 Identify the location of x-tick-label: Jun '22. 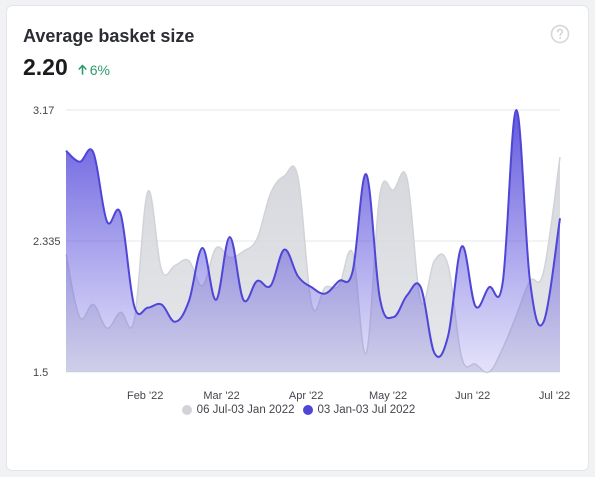
(472, 396).